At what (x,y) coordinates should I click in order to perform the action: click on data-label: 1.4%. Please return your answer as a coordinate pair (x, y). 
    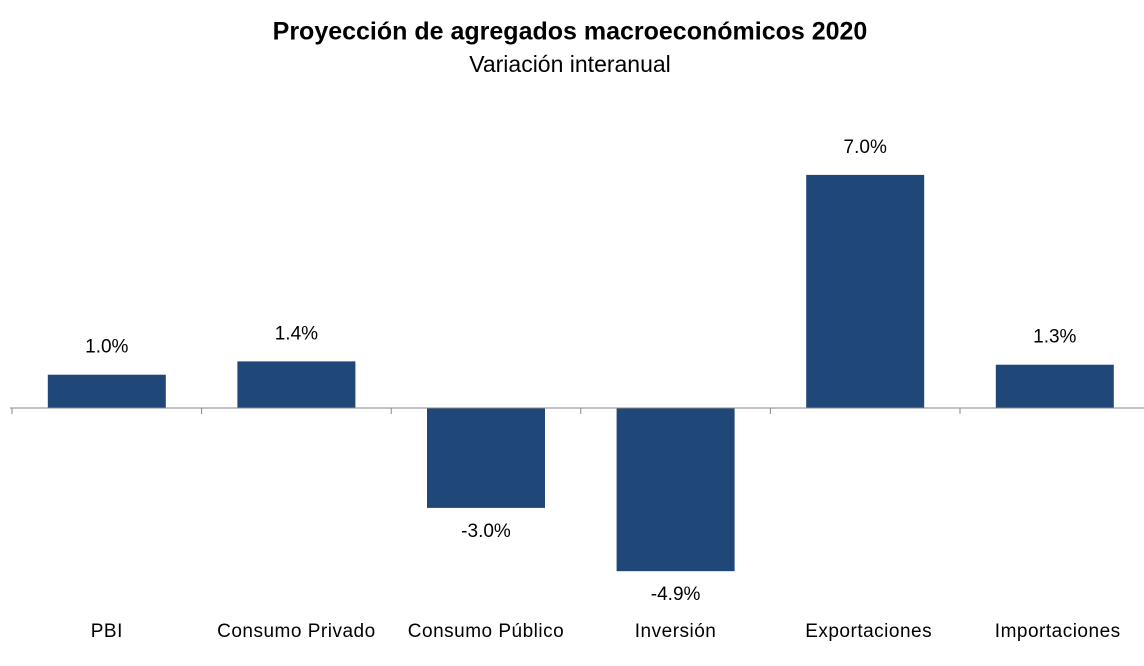
    Looking at the image, I should click on (296, 333).